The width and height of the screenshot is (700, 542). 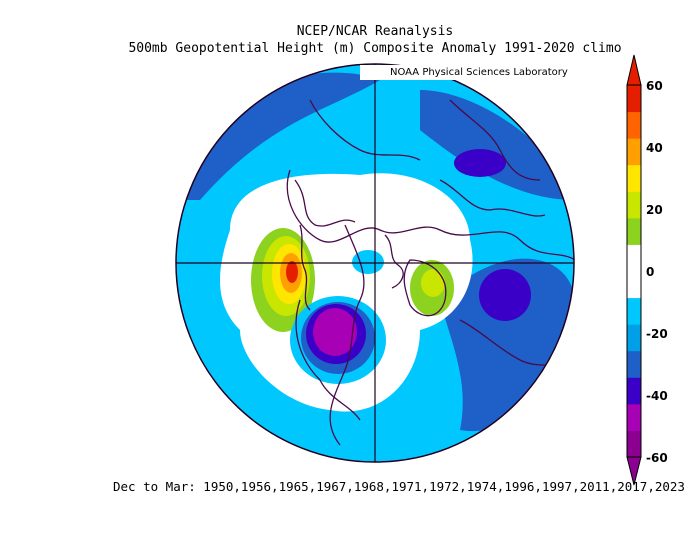 I want to click on credit-label: NOAA Physical Sciences Laboratory, so click(x=468, y=72).